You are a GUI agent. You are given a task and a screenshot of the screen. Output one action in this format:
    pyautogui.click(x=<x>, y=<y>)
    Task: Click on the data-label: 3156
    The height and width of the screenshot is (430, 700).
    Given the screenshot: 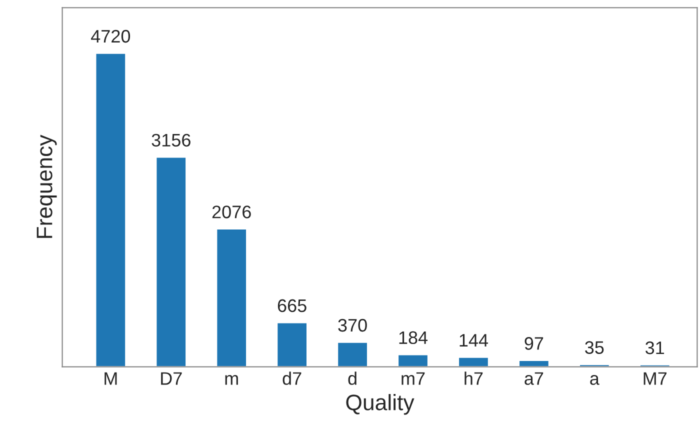 What is the action you would take?
    pyautogui.click(x=171, y=140)
    